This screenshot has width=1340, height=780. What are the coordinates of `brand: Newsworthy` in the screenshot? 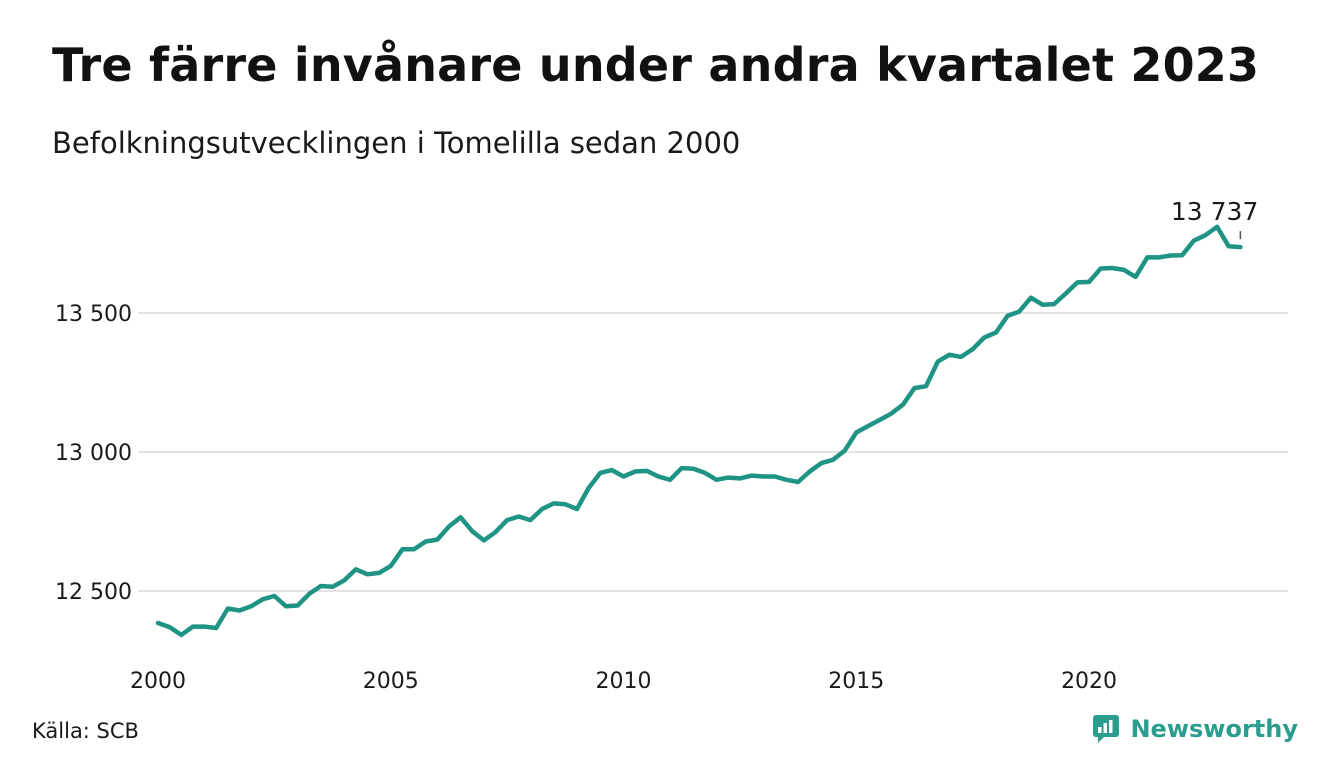 It's located at (1195, 729).